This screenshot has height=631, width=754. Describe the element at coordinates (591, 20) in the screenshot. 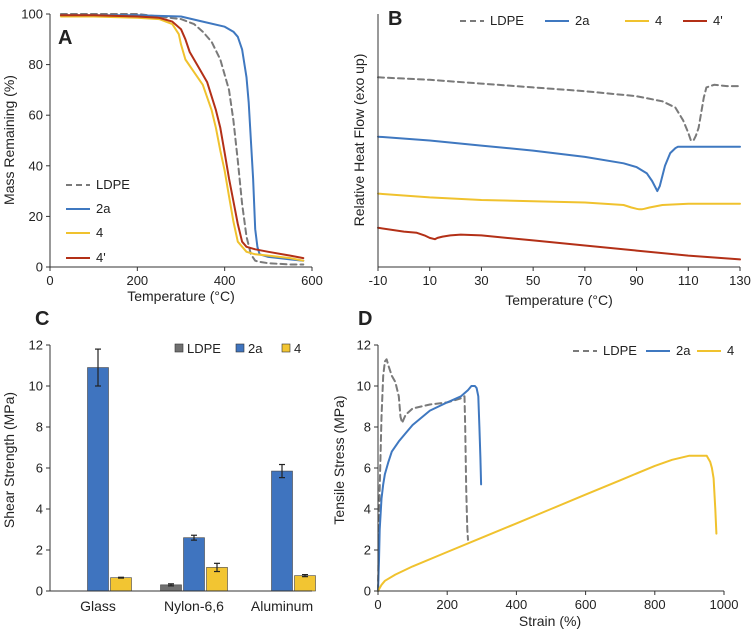

I see `panel-b-legend: LDPE 2a 4 4'` at that location.